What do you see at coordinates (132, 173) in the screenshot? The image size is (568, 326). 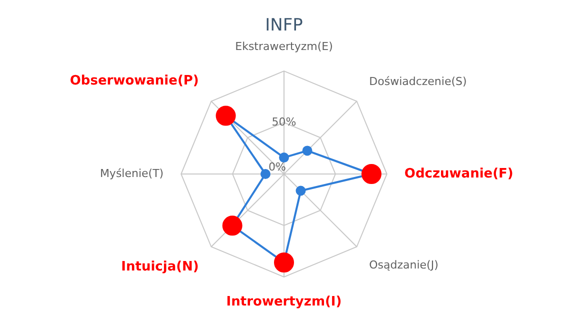 I see `spoke-label: Myślenie(T)` at bounding box center [132, 173].